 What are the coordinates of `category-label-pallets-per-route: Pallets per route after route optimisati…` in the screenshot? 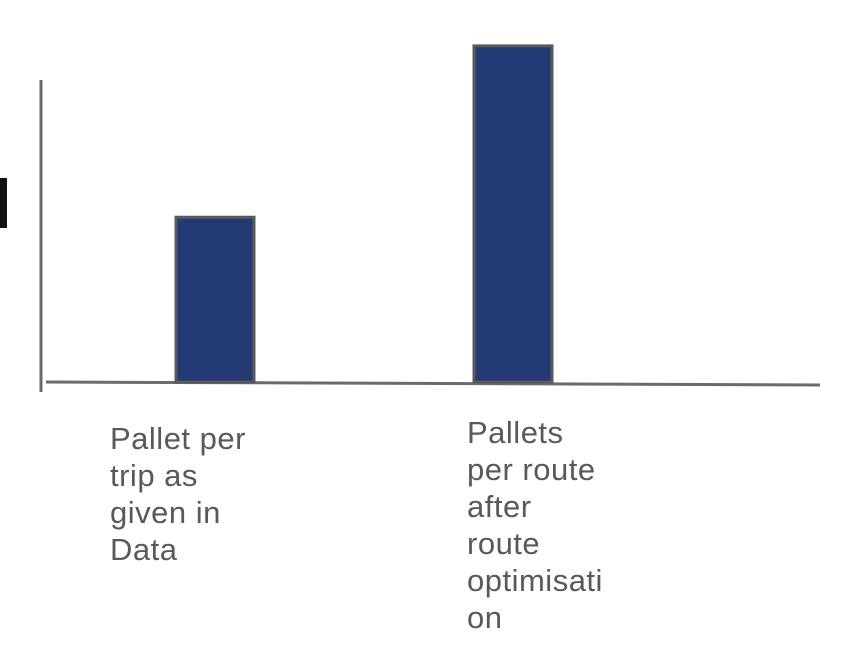 It's located at (535, 525).